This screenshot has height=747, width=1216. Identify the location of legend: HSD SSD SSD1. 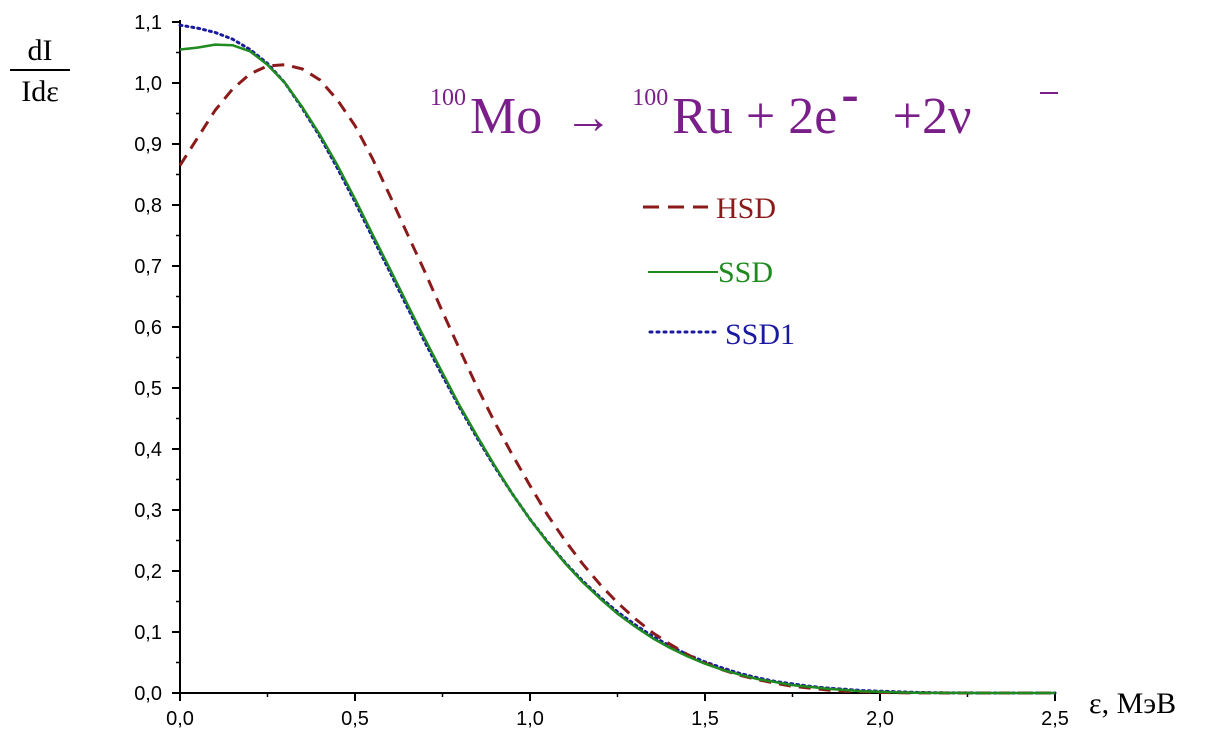
(719, 271).